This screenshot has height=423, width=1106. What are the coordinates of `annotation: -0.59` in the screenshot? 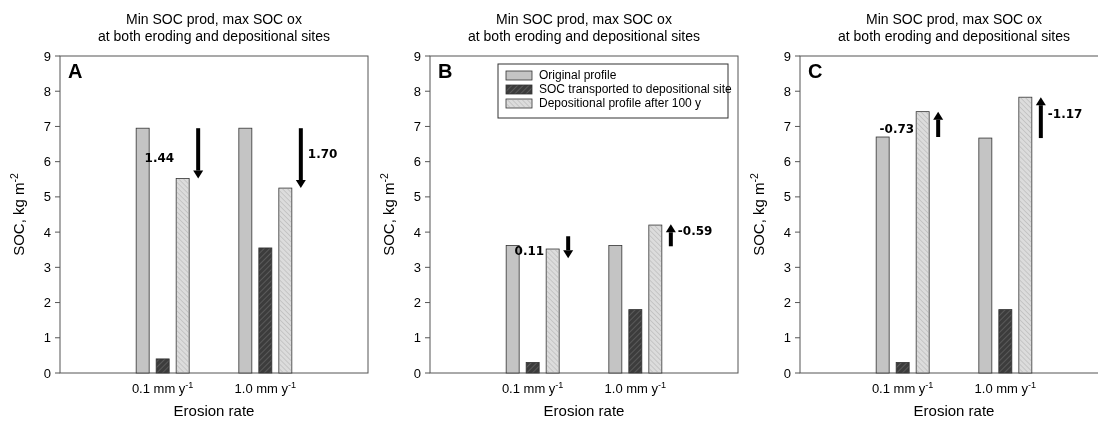 It's located at (695, 231).